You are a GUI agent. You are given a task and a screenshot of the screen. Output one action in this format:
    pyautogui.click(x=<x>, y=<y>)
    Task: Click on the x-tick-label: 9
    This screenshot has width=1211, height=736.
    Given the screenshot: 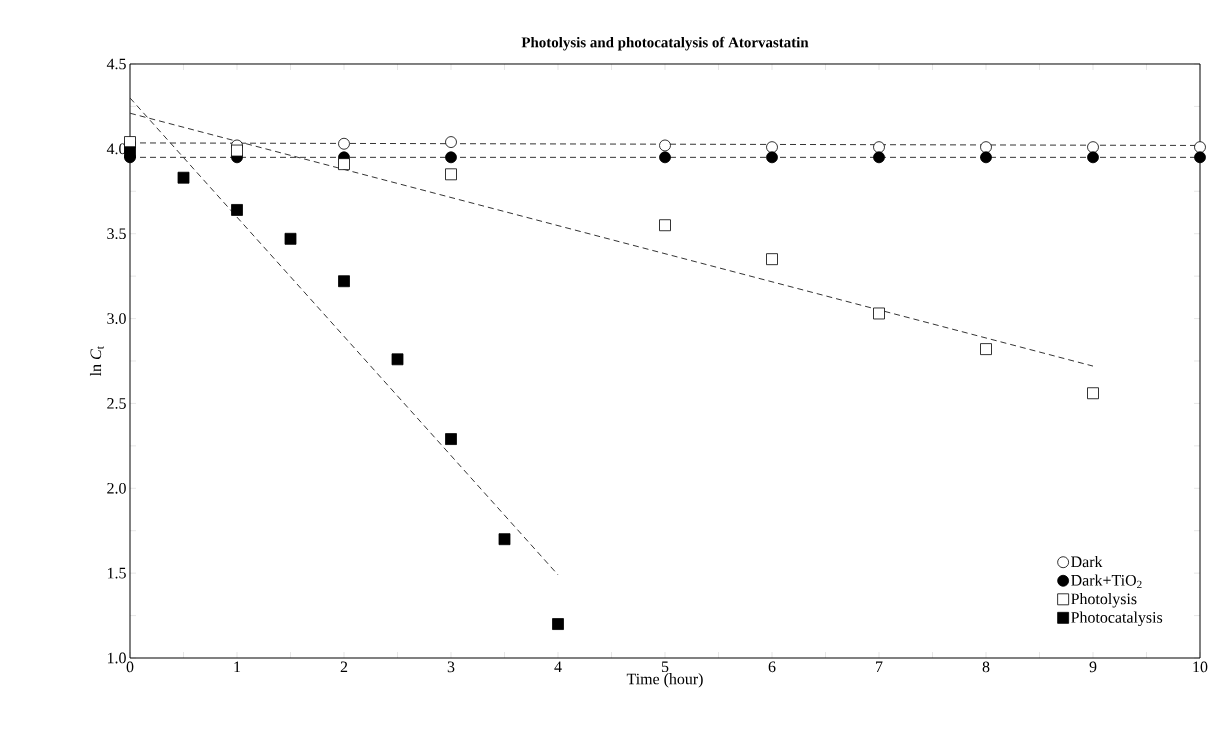 What is the action you would take?
    pyautogui.click(x=1093, y=667)
    